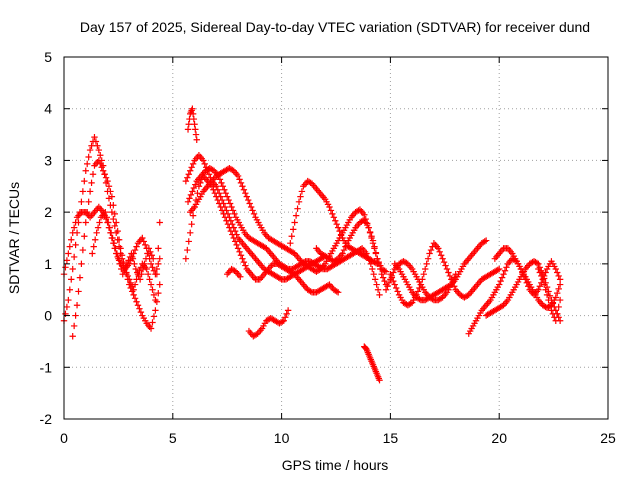 The image size is (640, 480). Describe the element at coordinates (48, 316) in the screenshot. I see `y-tick-label: 0` at that location.